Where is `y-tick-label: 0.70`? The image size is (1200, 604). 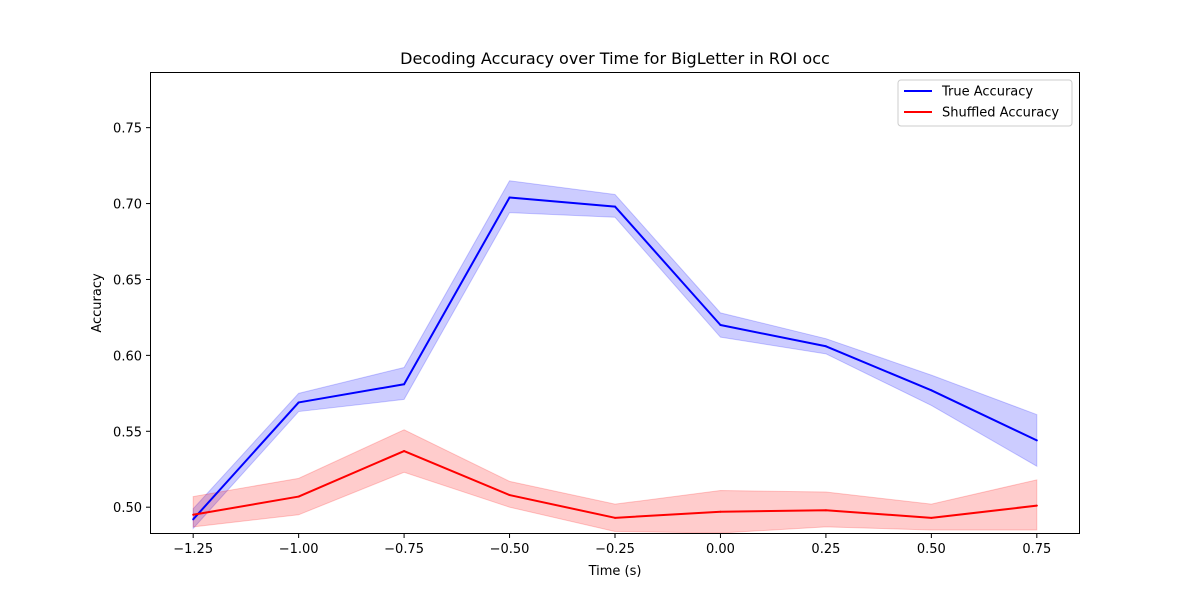
y-tick-label: 0.70 is located at coordinates (127, 205).